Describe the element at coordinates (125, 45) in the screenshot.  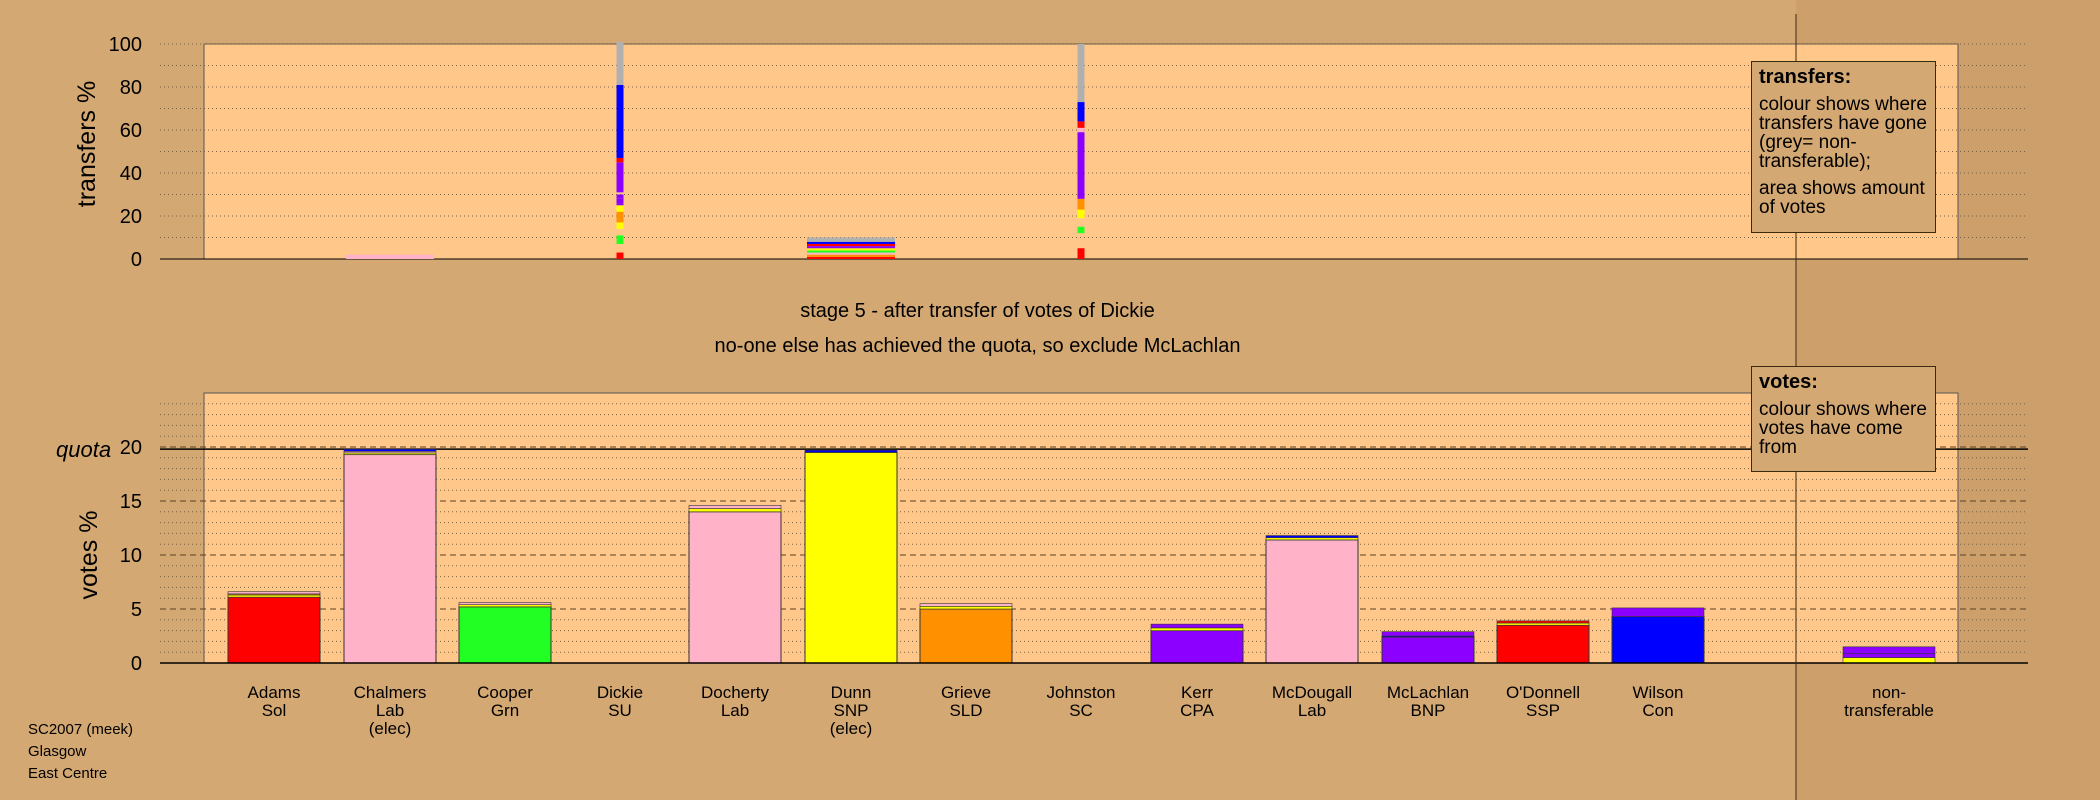
I see `transfers-tick-label: 100` at that location.